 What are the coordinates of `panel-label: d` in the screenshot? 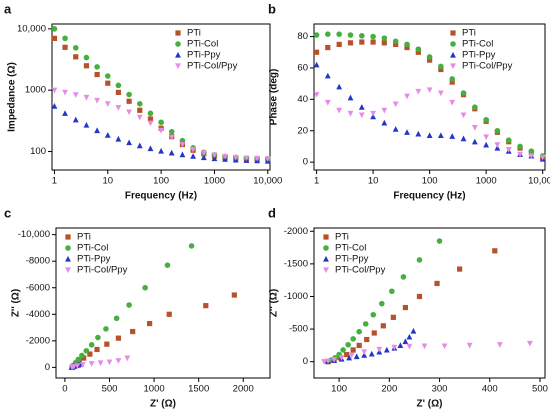 It's located at (272, 212).